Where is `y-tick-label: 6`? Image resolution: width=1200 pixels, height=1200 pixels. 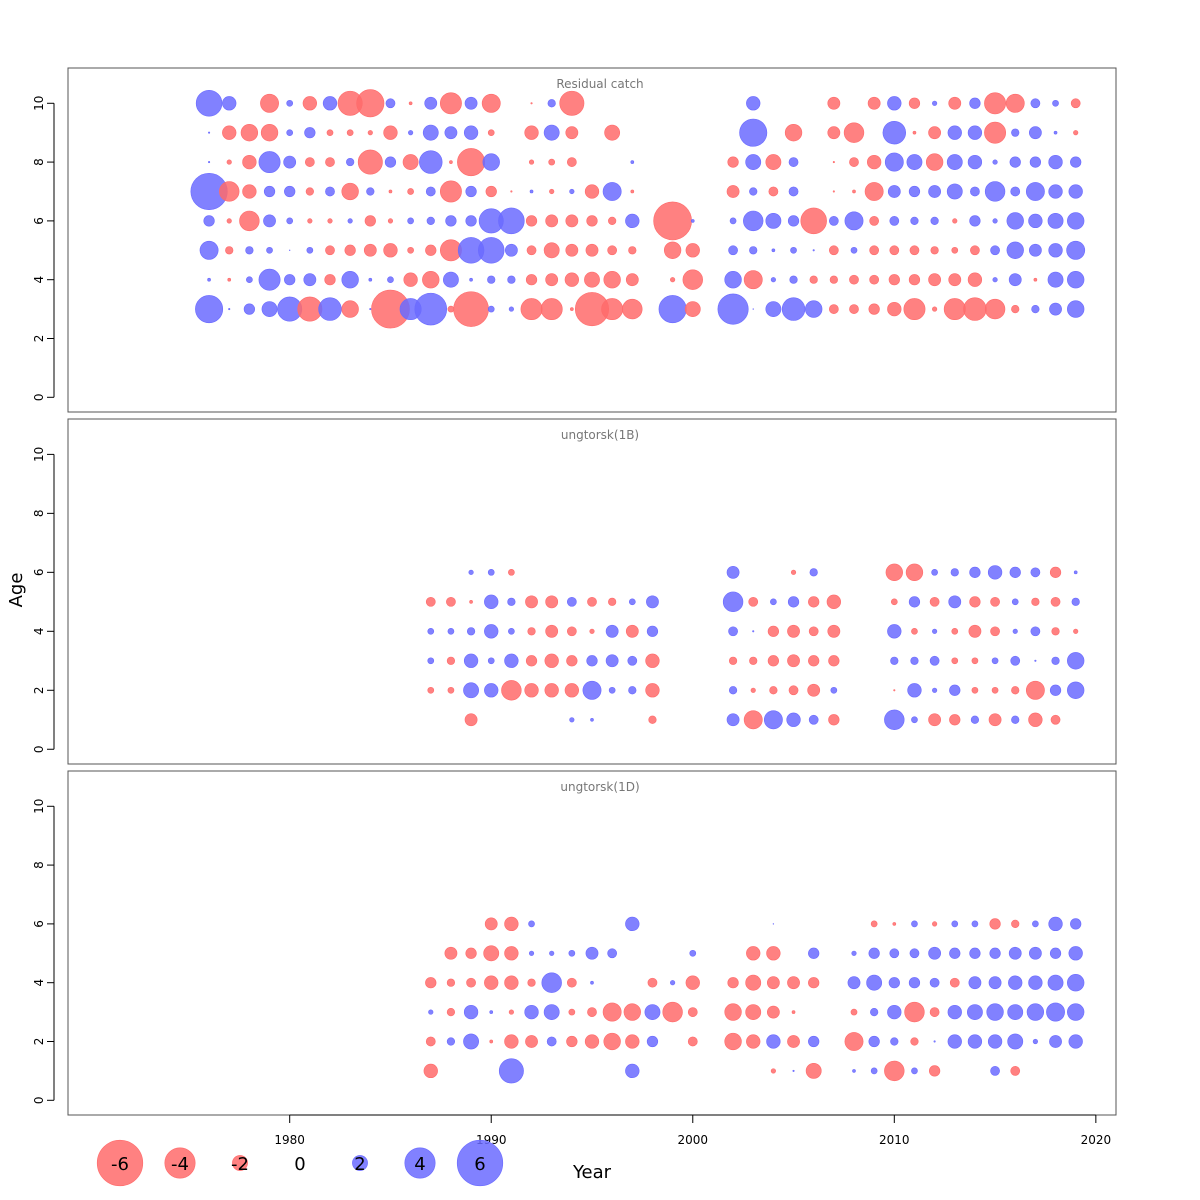
y-tick-label: 6 is located at coordinates (39, 573).